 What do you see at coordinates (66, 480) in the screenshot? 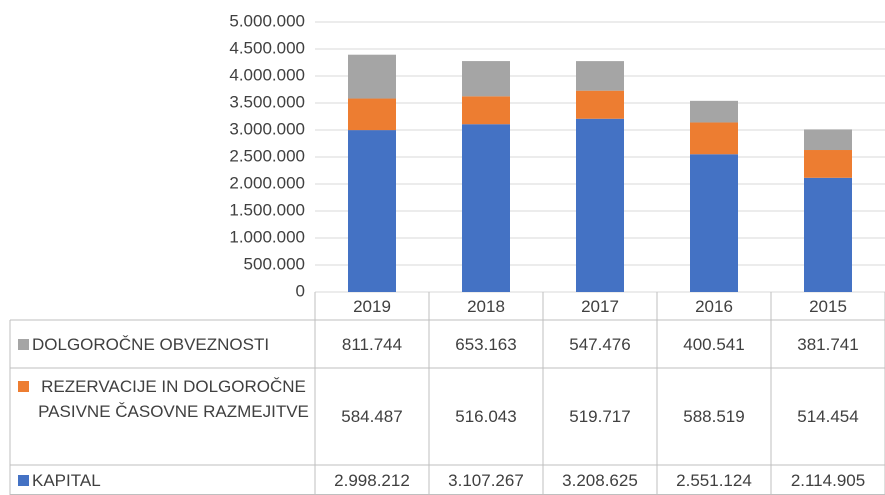
I see `legend-label: KAPITAL` at bounding box center [66, 480].